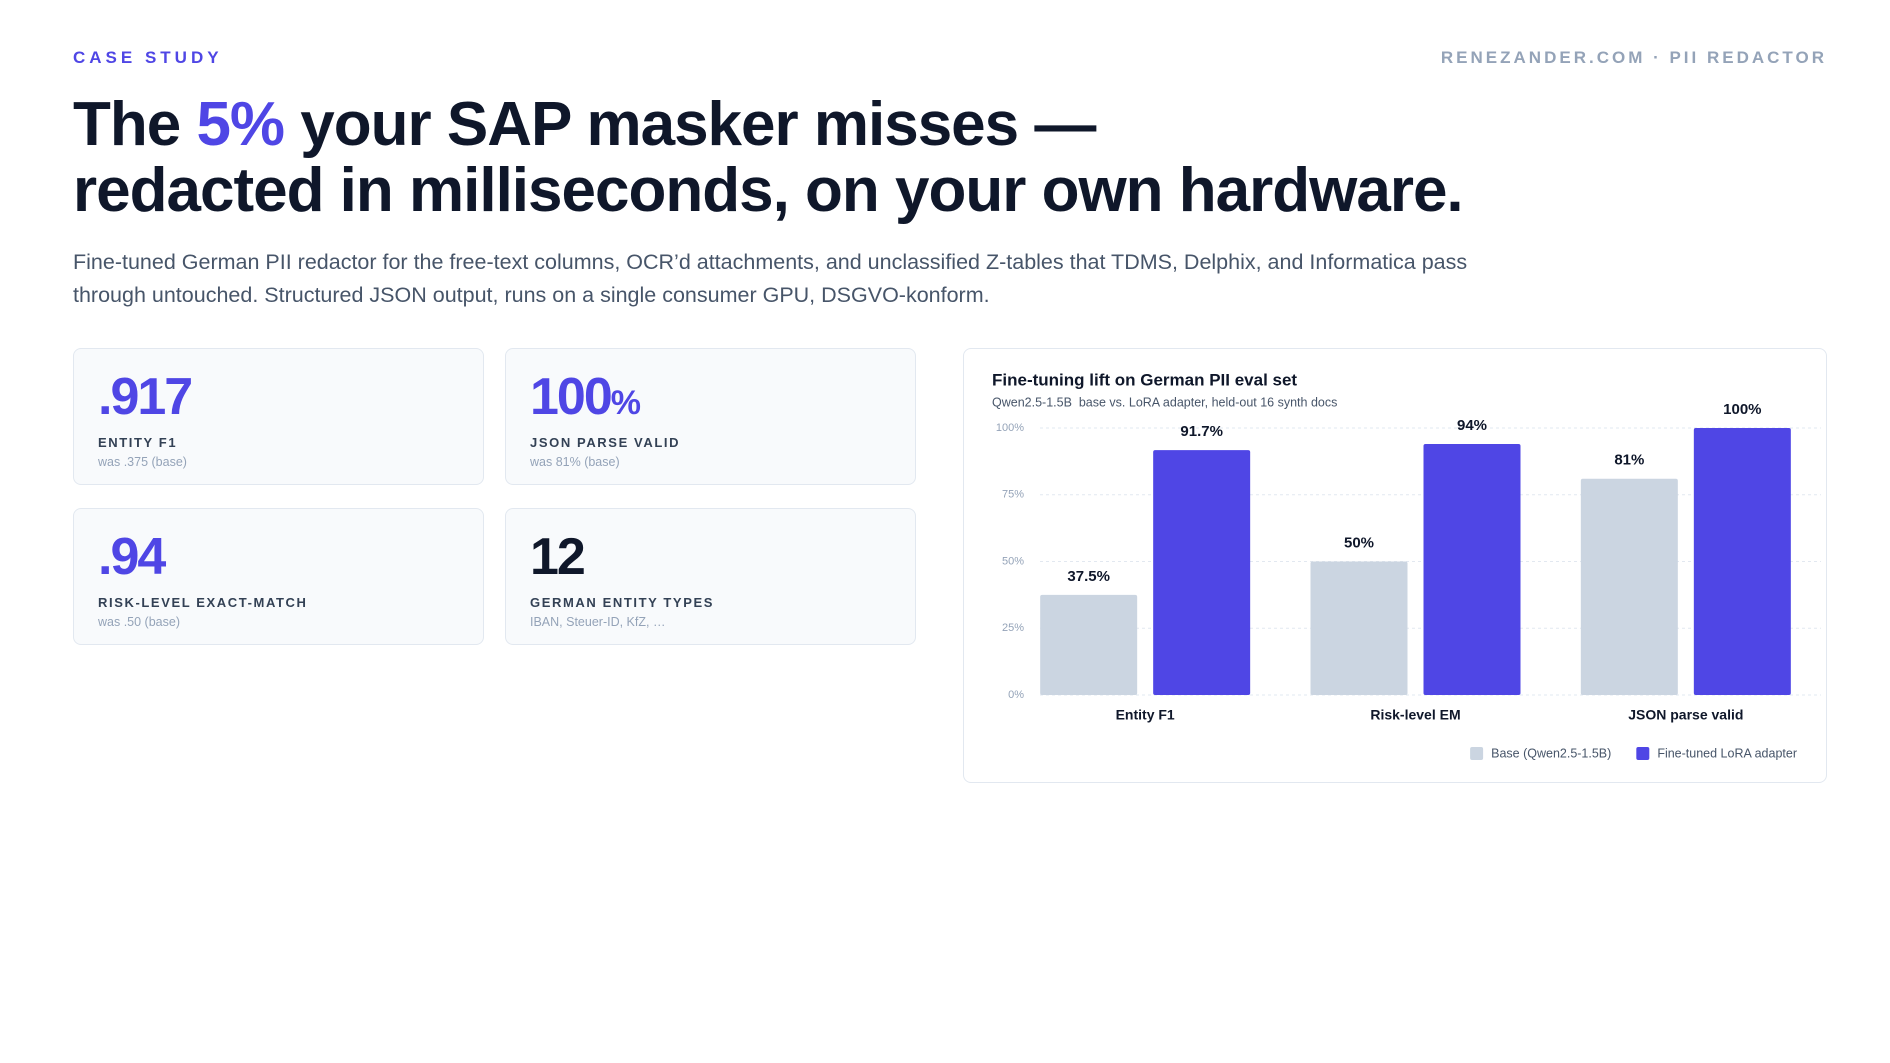  Describe the element at coordinates (571, 397) in the screenshot. I see `stat-value: 100` at that location.